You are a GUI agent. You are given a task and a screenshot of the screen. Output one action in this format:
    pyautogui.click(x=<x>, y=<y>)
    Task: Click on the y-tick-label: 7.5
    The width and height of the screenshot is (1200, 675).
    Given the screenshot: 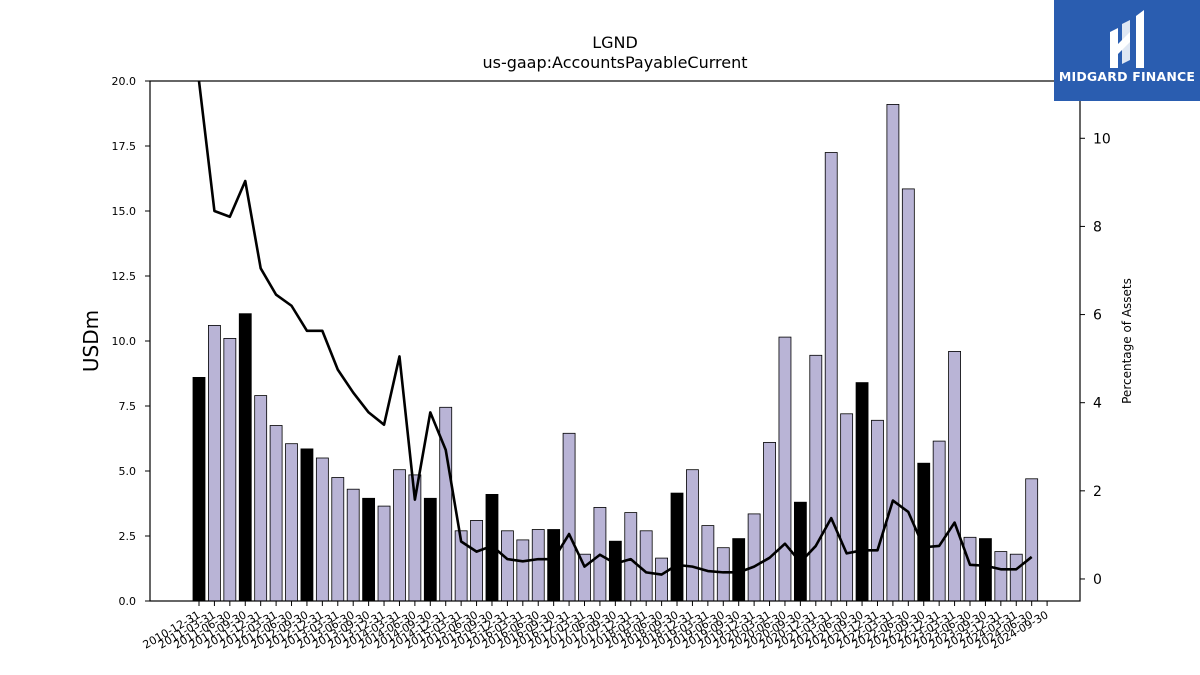 What is the action you would take?
    pyautogui.click(x=128, y=406)
    